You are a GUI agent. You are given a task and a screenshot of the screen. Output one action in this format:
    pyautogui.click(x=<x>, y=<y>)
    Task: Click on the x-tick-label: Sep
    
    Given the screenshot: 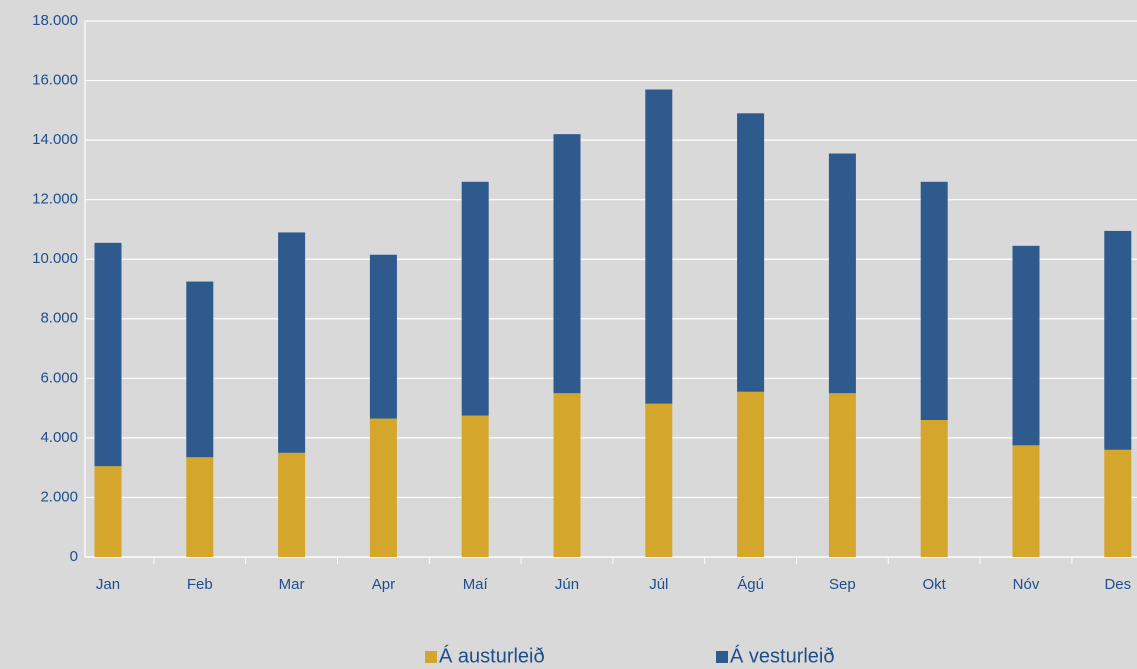 What is the action you would take?
    pyautogui.click(x=842, y=584)
    